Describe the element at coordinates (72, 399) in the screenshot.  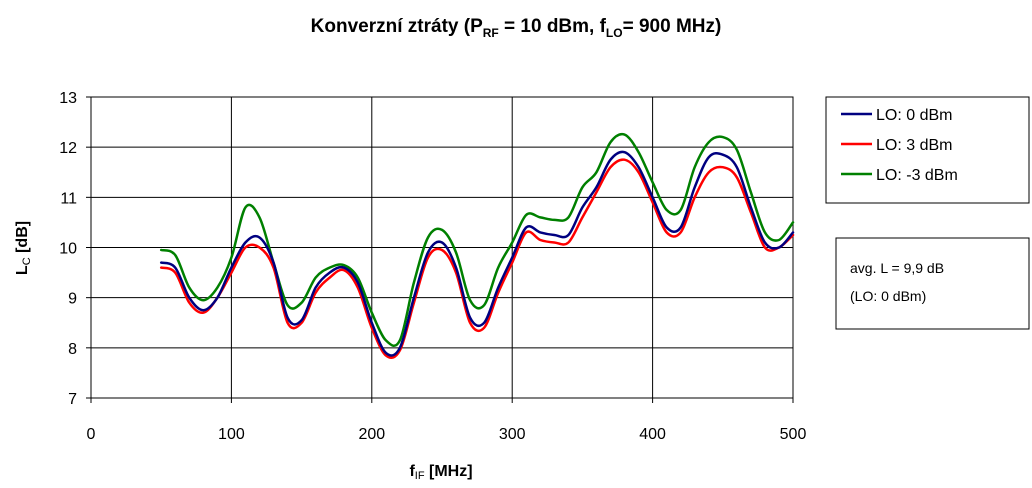
I see `y-tick-label: 7` at that location.